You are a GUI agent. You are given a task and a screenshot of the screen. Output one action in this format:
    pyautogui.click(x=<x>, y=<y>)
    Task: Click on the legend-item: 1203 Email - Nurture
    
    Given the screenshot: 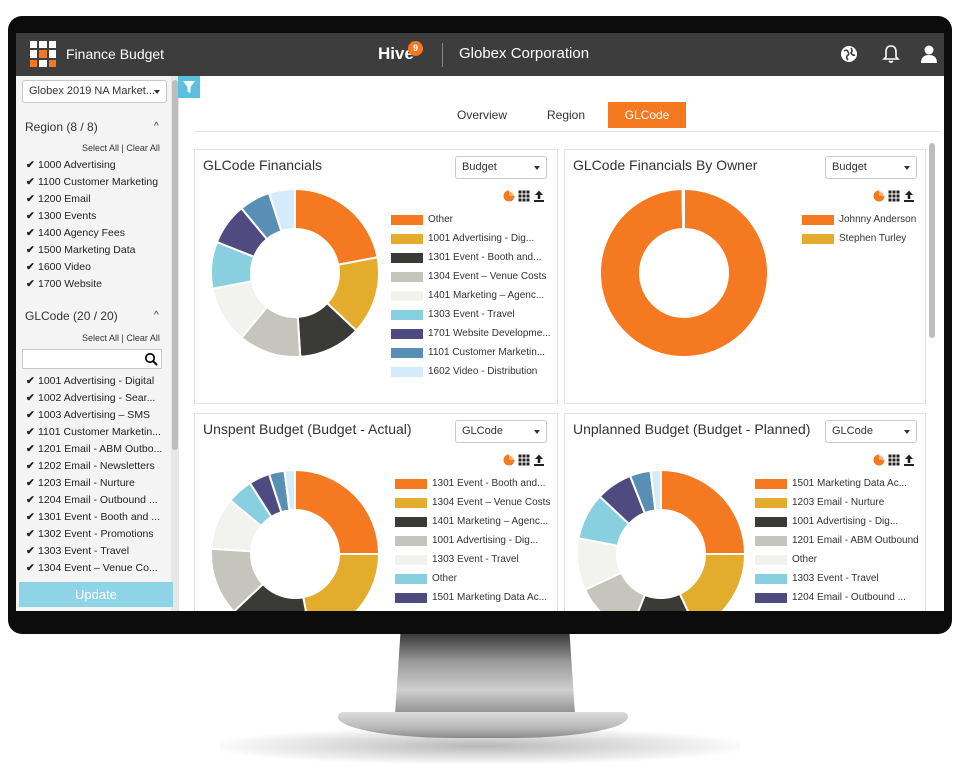 What is the action you would take?
    pyautogui.click(x=837, y=502)
    